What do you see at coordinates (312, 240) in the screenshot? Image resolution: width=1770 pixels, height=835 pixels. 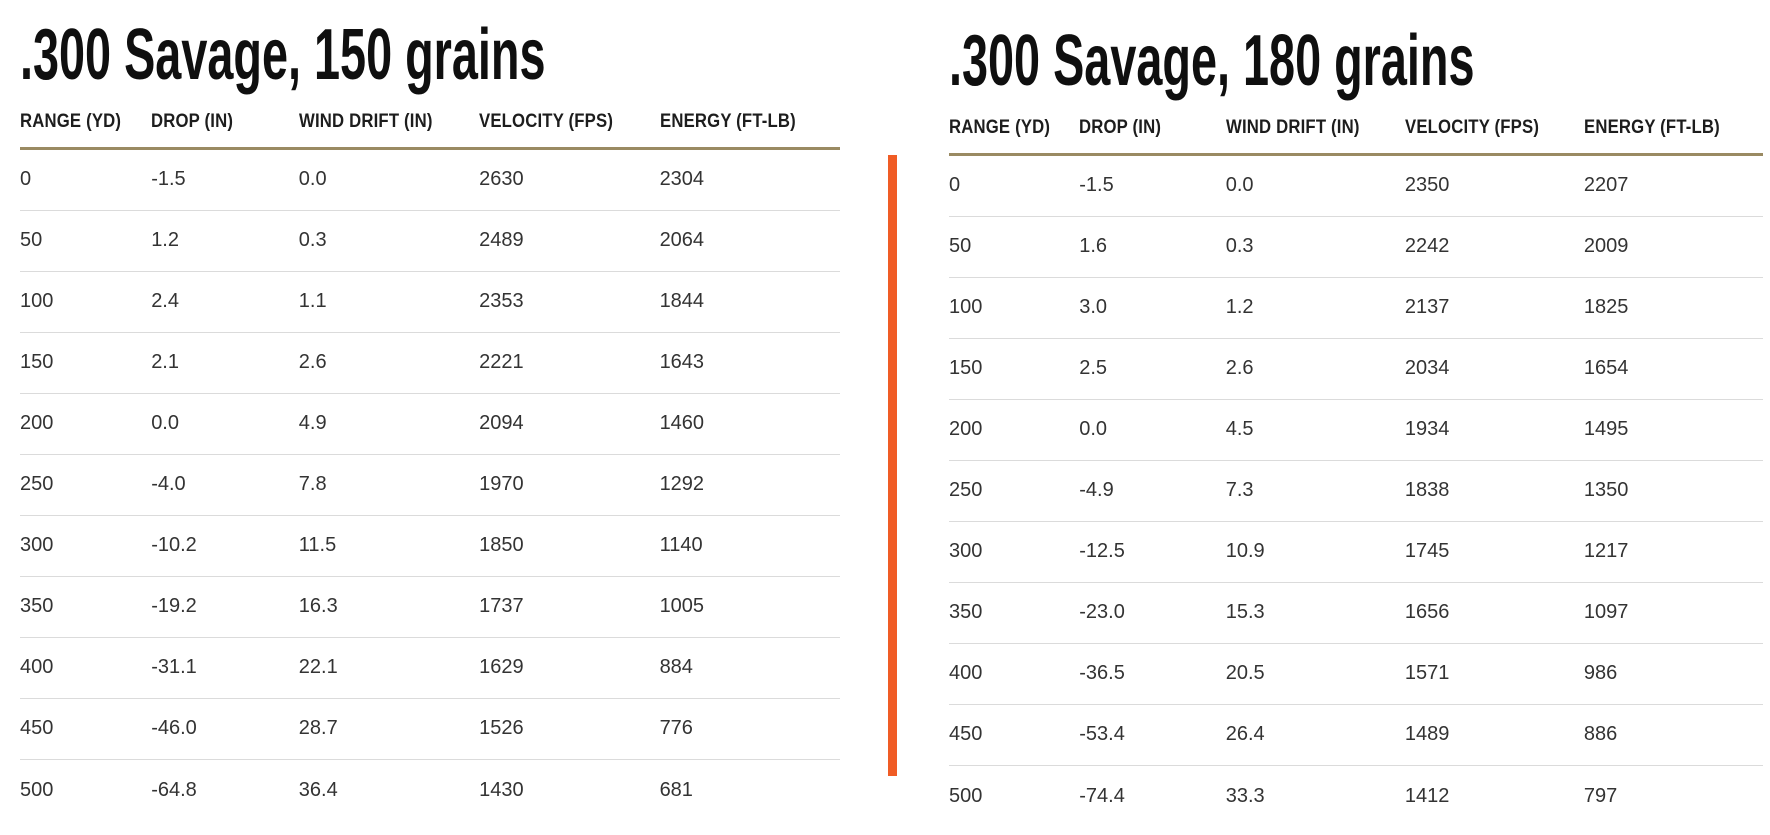 I see `table-cell: 0.3` at bounding box center [312, 240].